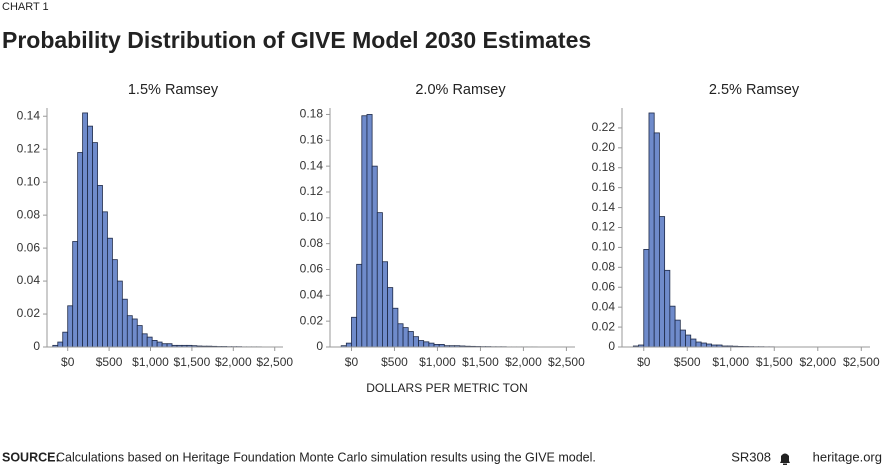 This screenshot has width=884, height=467. What do you see at coordinates (751, 456) in the screenshot?
I see `report-number: SR308` at bounding box center [751, 456].